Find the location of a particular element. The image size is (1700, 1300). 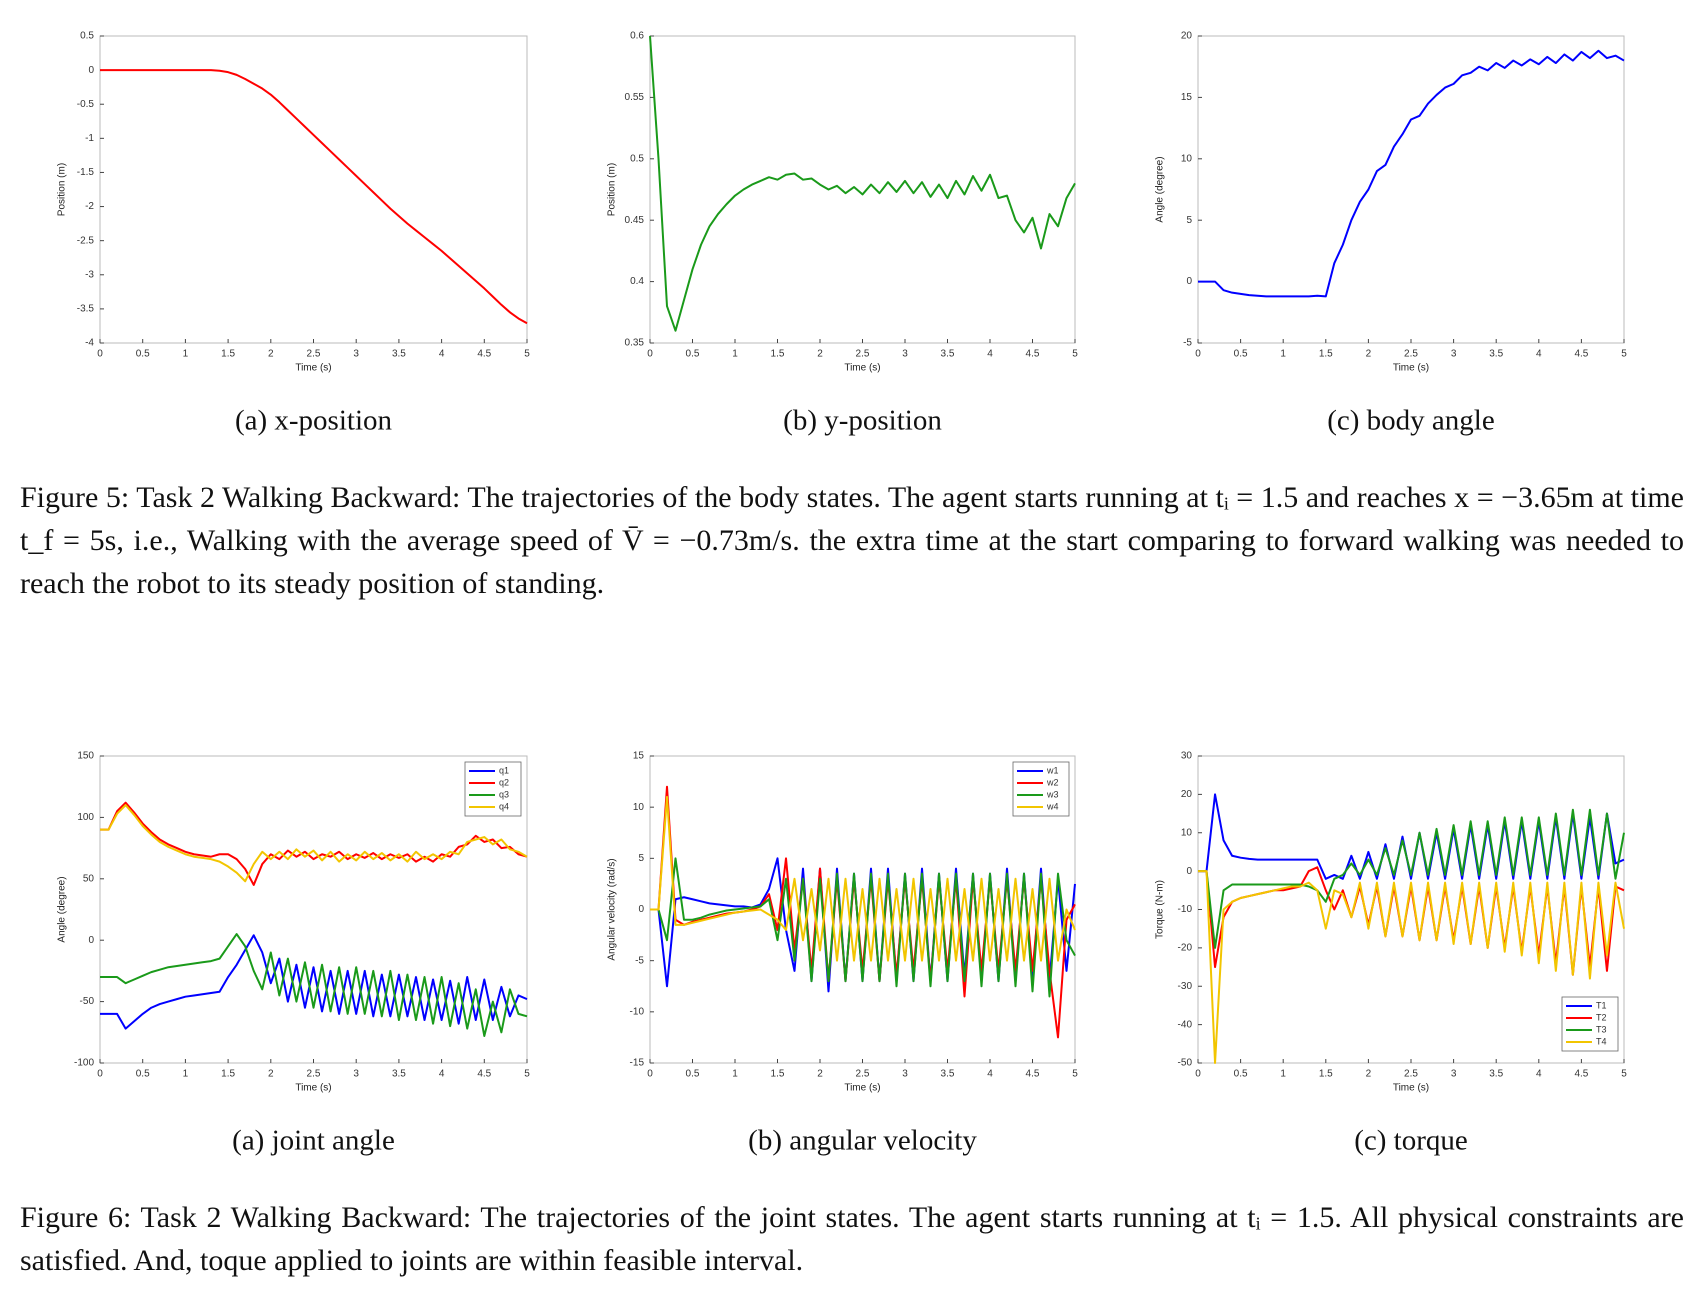

y-tick-label: 100 is located at coordinates (85, 817).